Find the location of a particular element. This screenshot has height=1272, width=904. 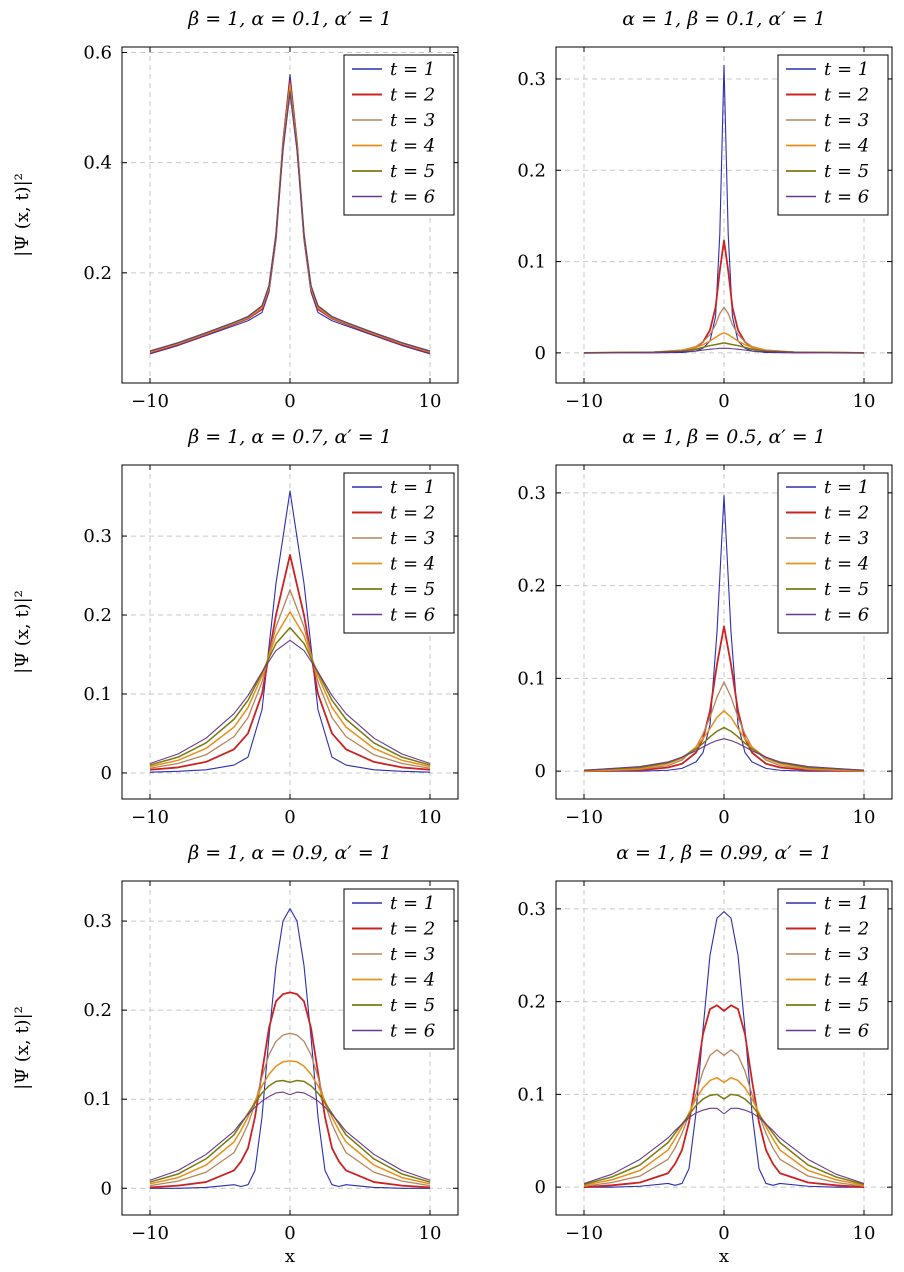

panel-title: β = 1, α = 0.9, α′ = 1 is located at coordinates (289, 853).